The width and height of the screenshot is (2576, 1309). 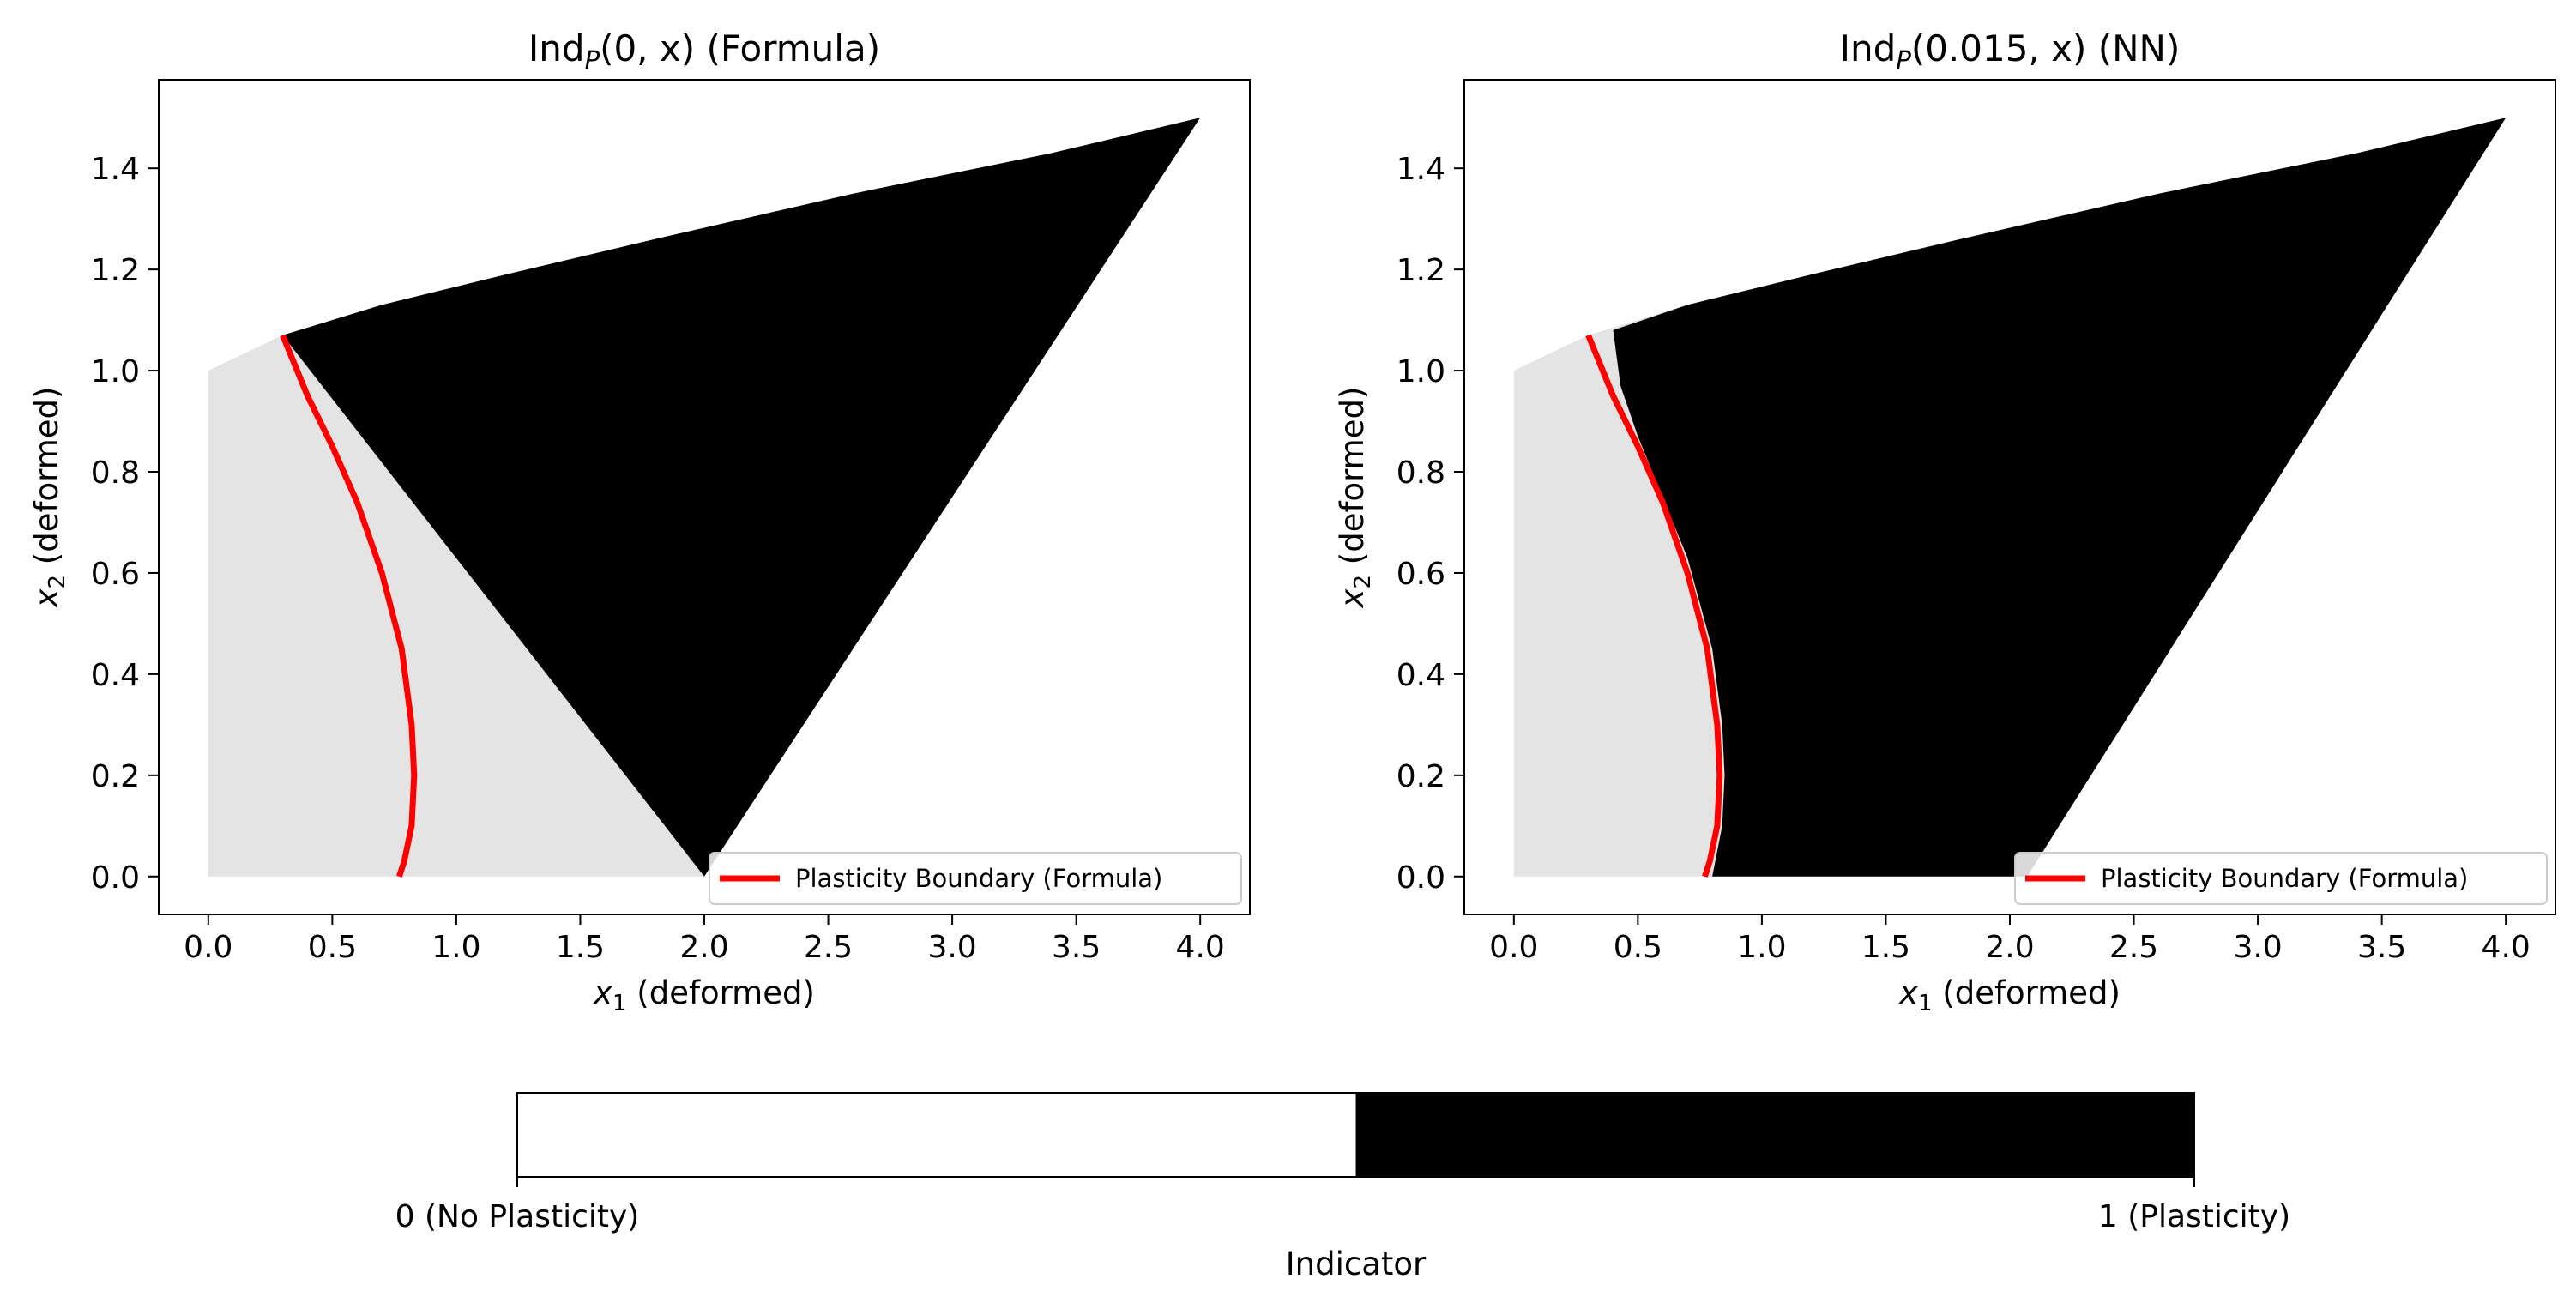 I want to click on title-args: (0.015, x), so click(x=1999, y=48).